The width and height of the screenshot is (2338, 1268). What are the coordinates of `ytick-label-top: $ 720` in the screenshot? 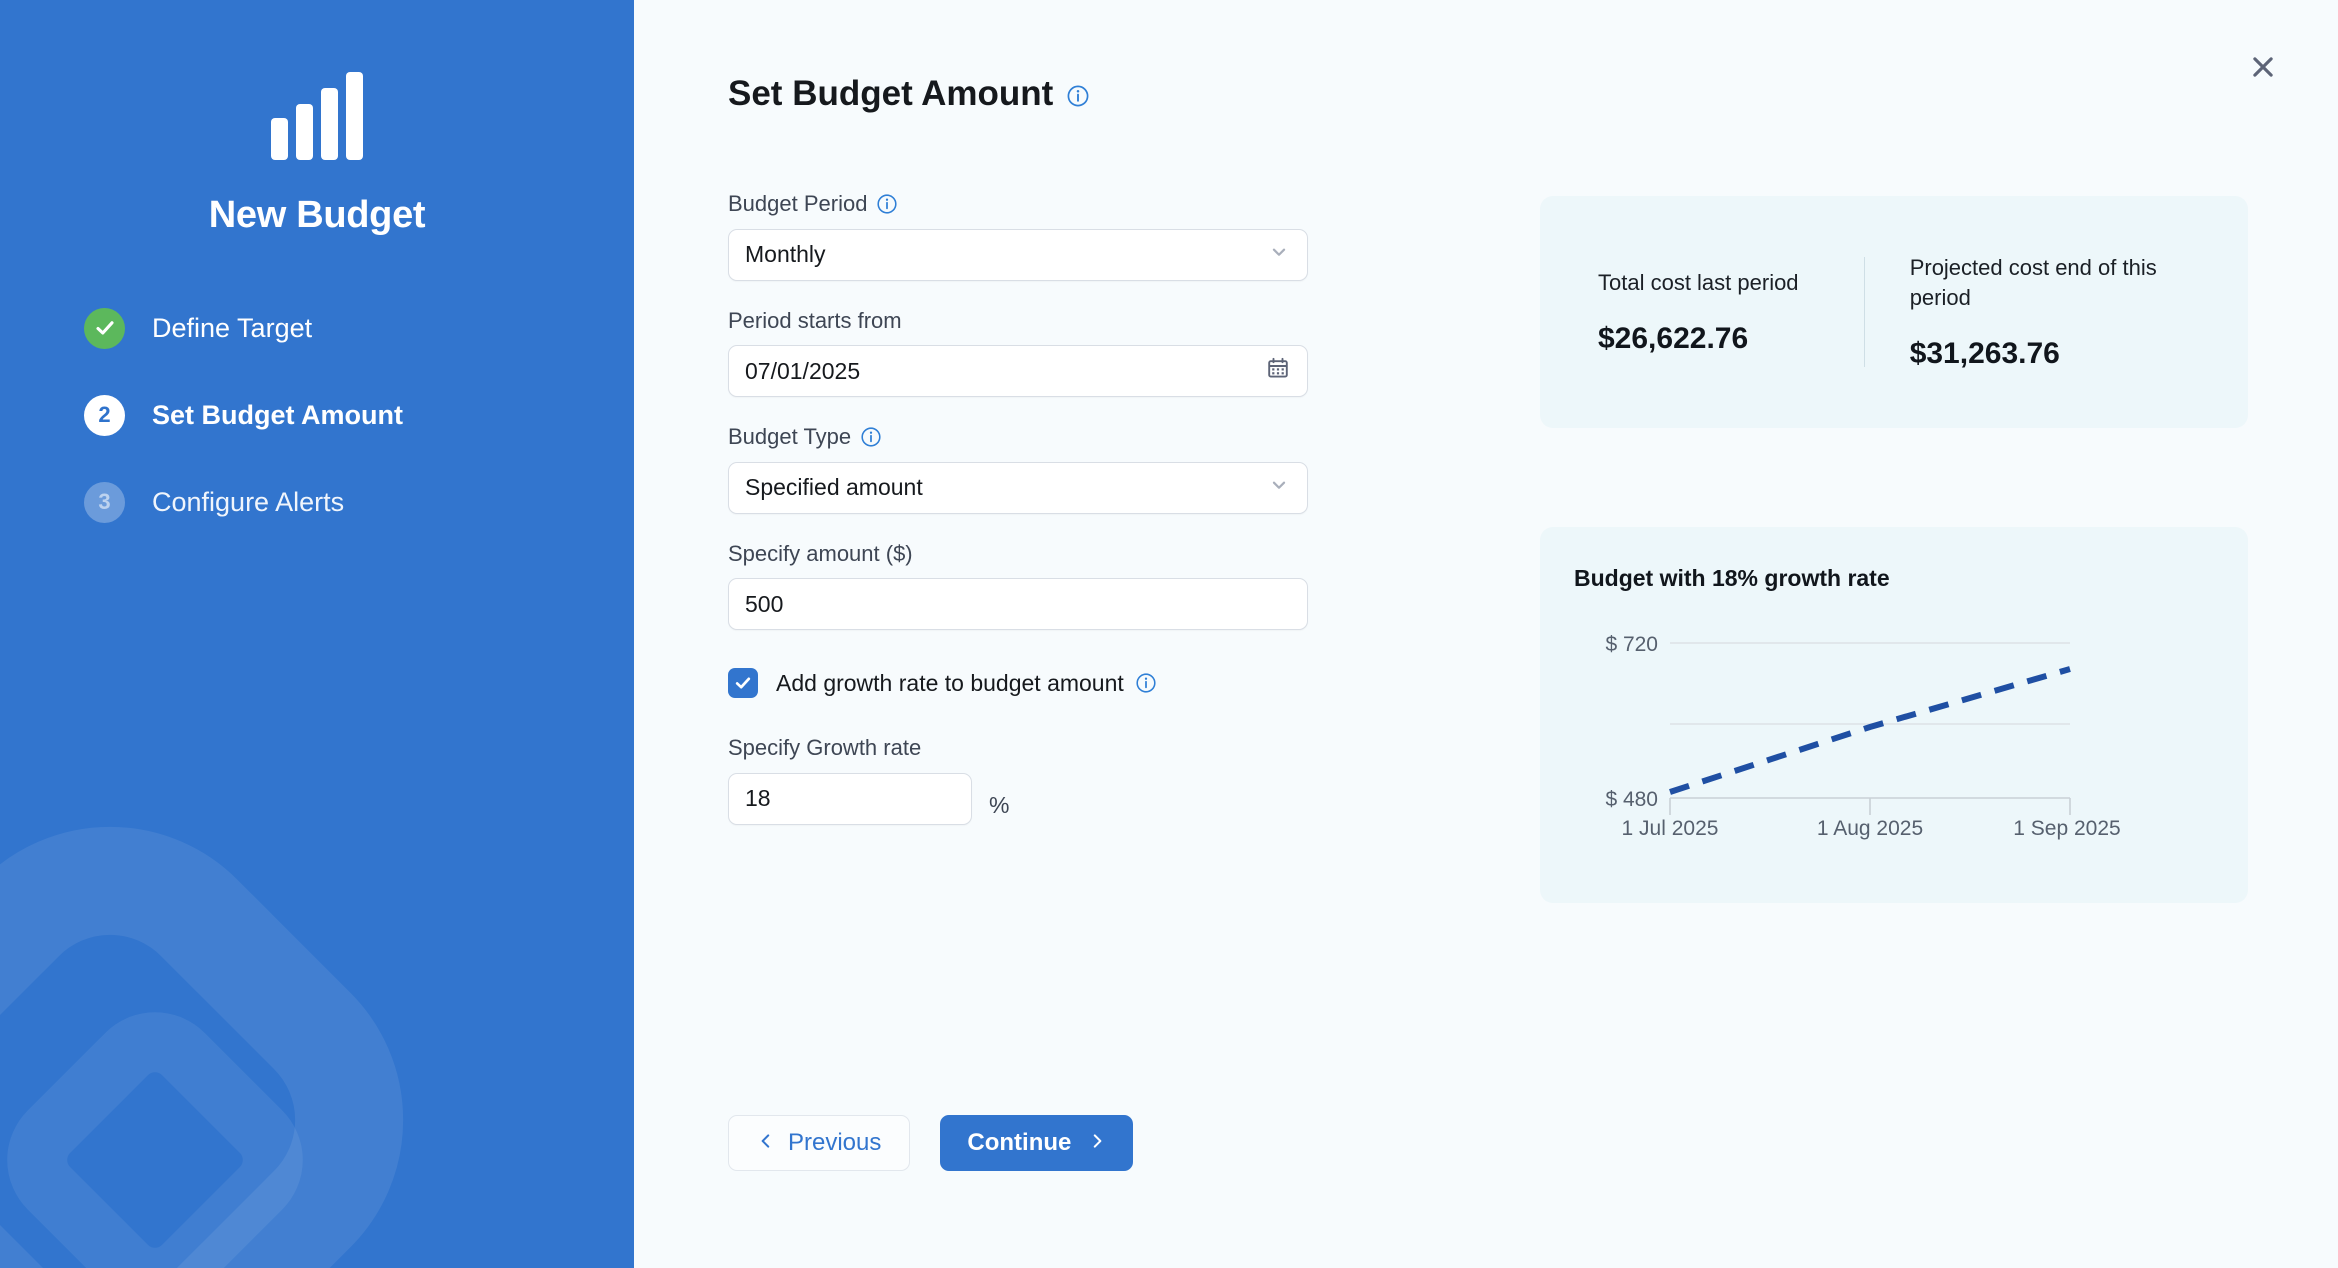 It's located at (1631, 644).